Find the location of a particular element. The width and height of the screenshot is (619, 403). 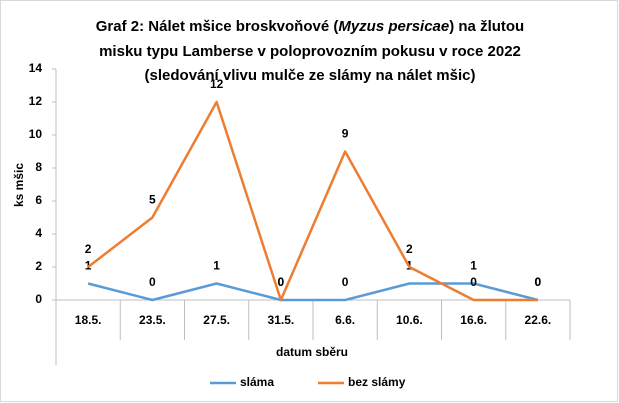

series-line is located at coordinates (313, 292).